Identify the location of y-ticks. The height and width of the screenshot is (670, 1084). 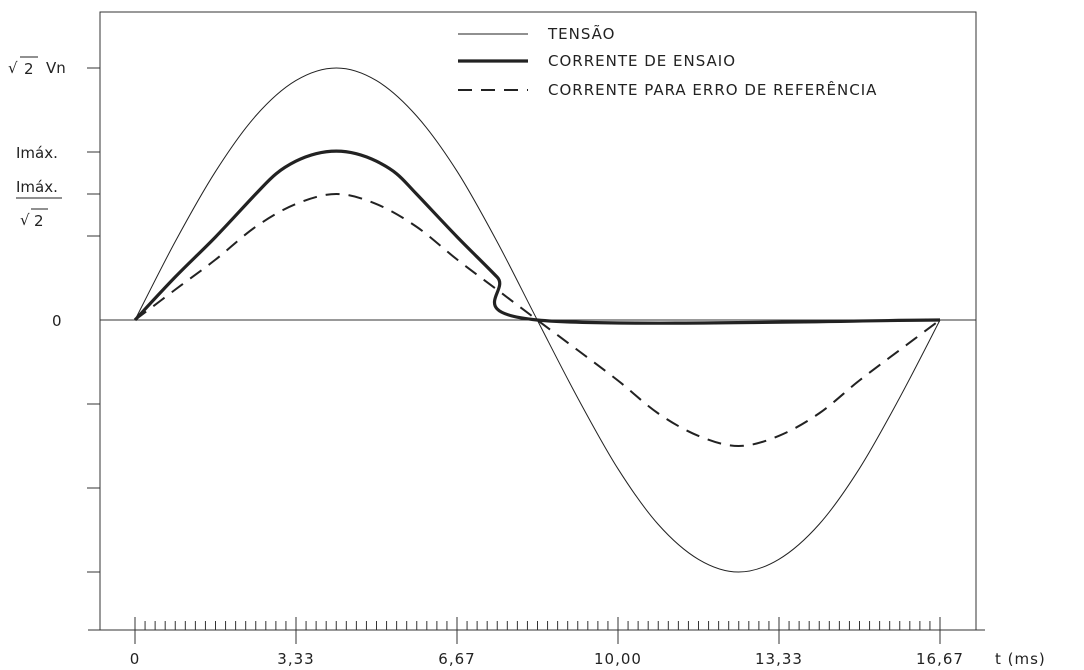
(93, 320).